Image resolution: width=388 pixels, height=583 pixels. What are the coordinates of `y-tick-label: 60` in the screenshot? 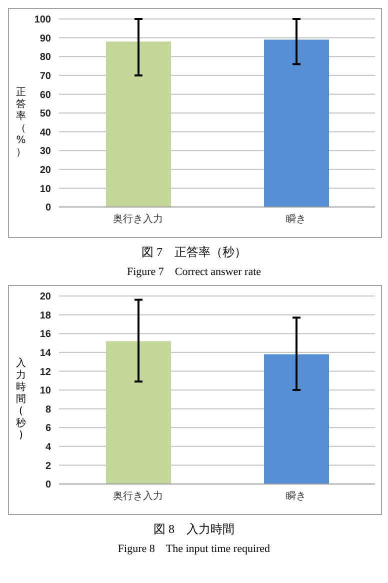 It's located at (46, 95).